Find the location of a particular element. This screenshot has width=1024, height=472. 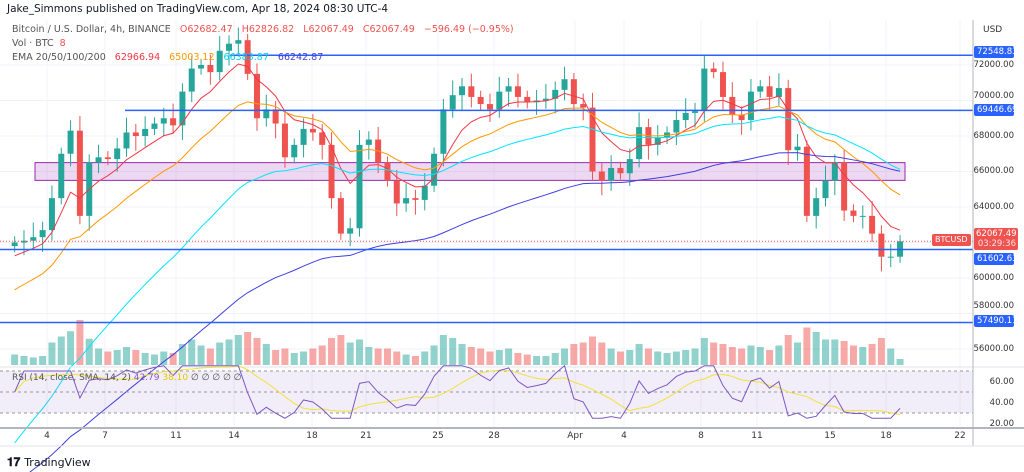

ohlc-high: H62826.82 is located at coordinates (268, 29).